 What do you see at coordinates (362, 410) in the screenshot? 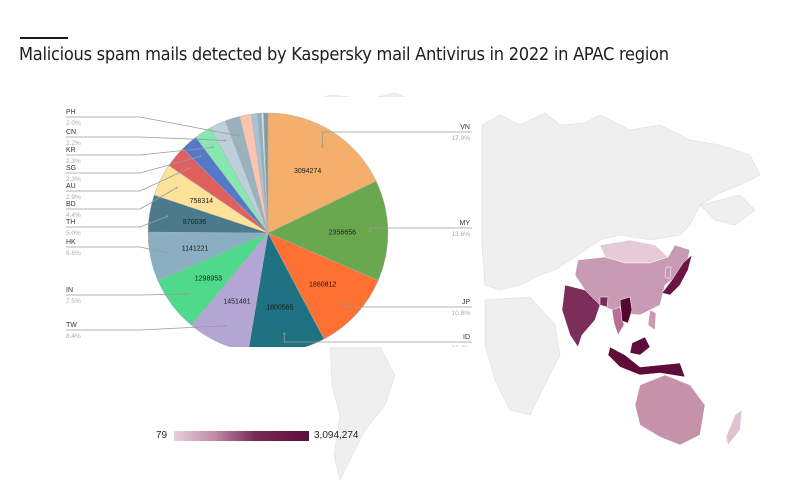
I see `map-landmass-south-america` at bounding box center [362, 410].